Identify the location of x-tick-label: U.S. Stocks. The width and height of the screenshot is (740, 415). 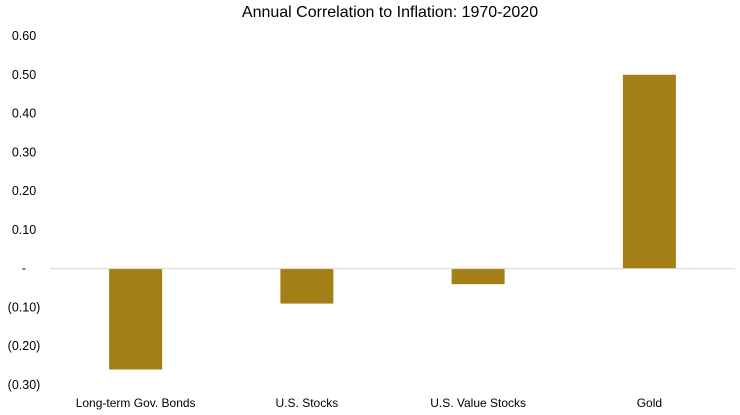
(307, 403).